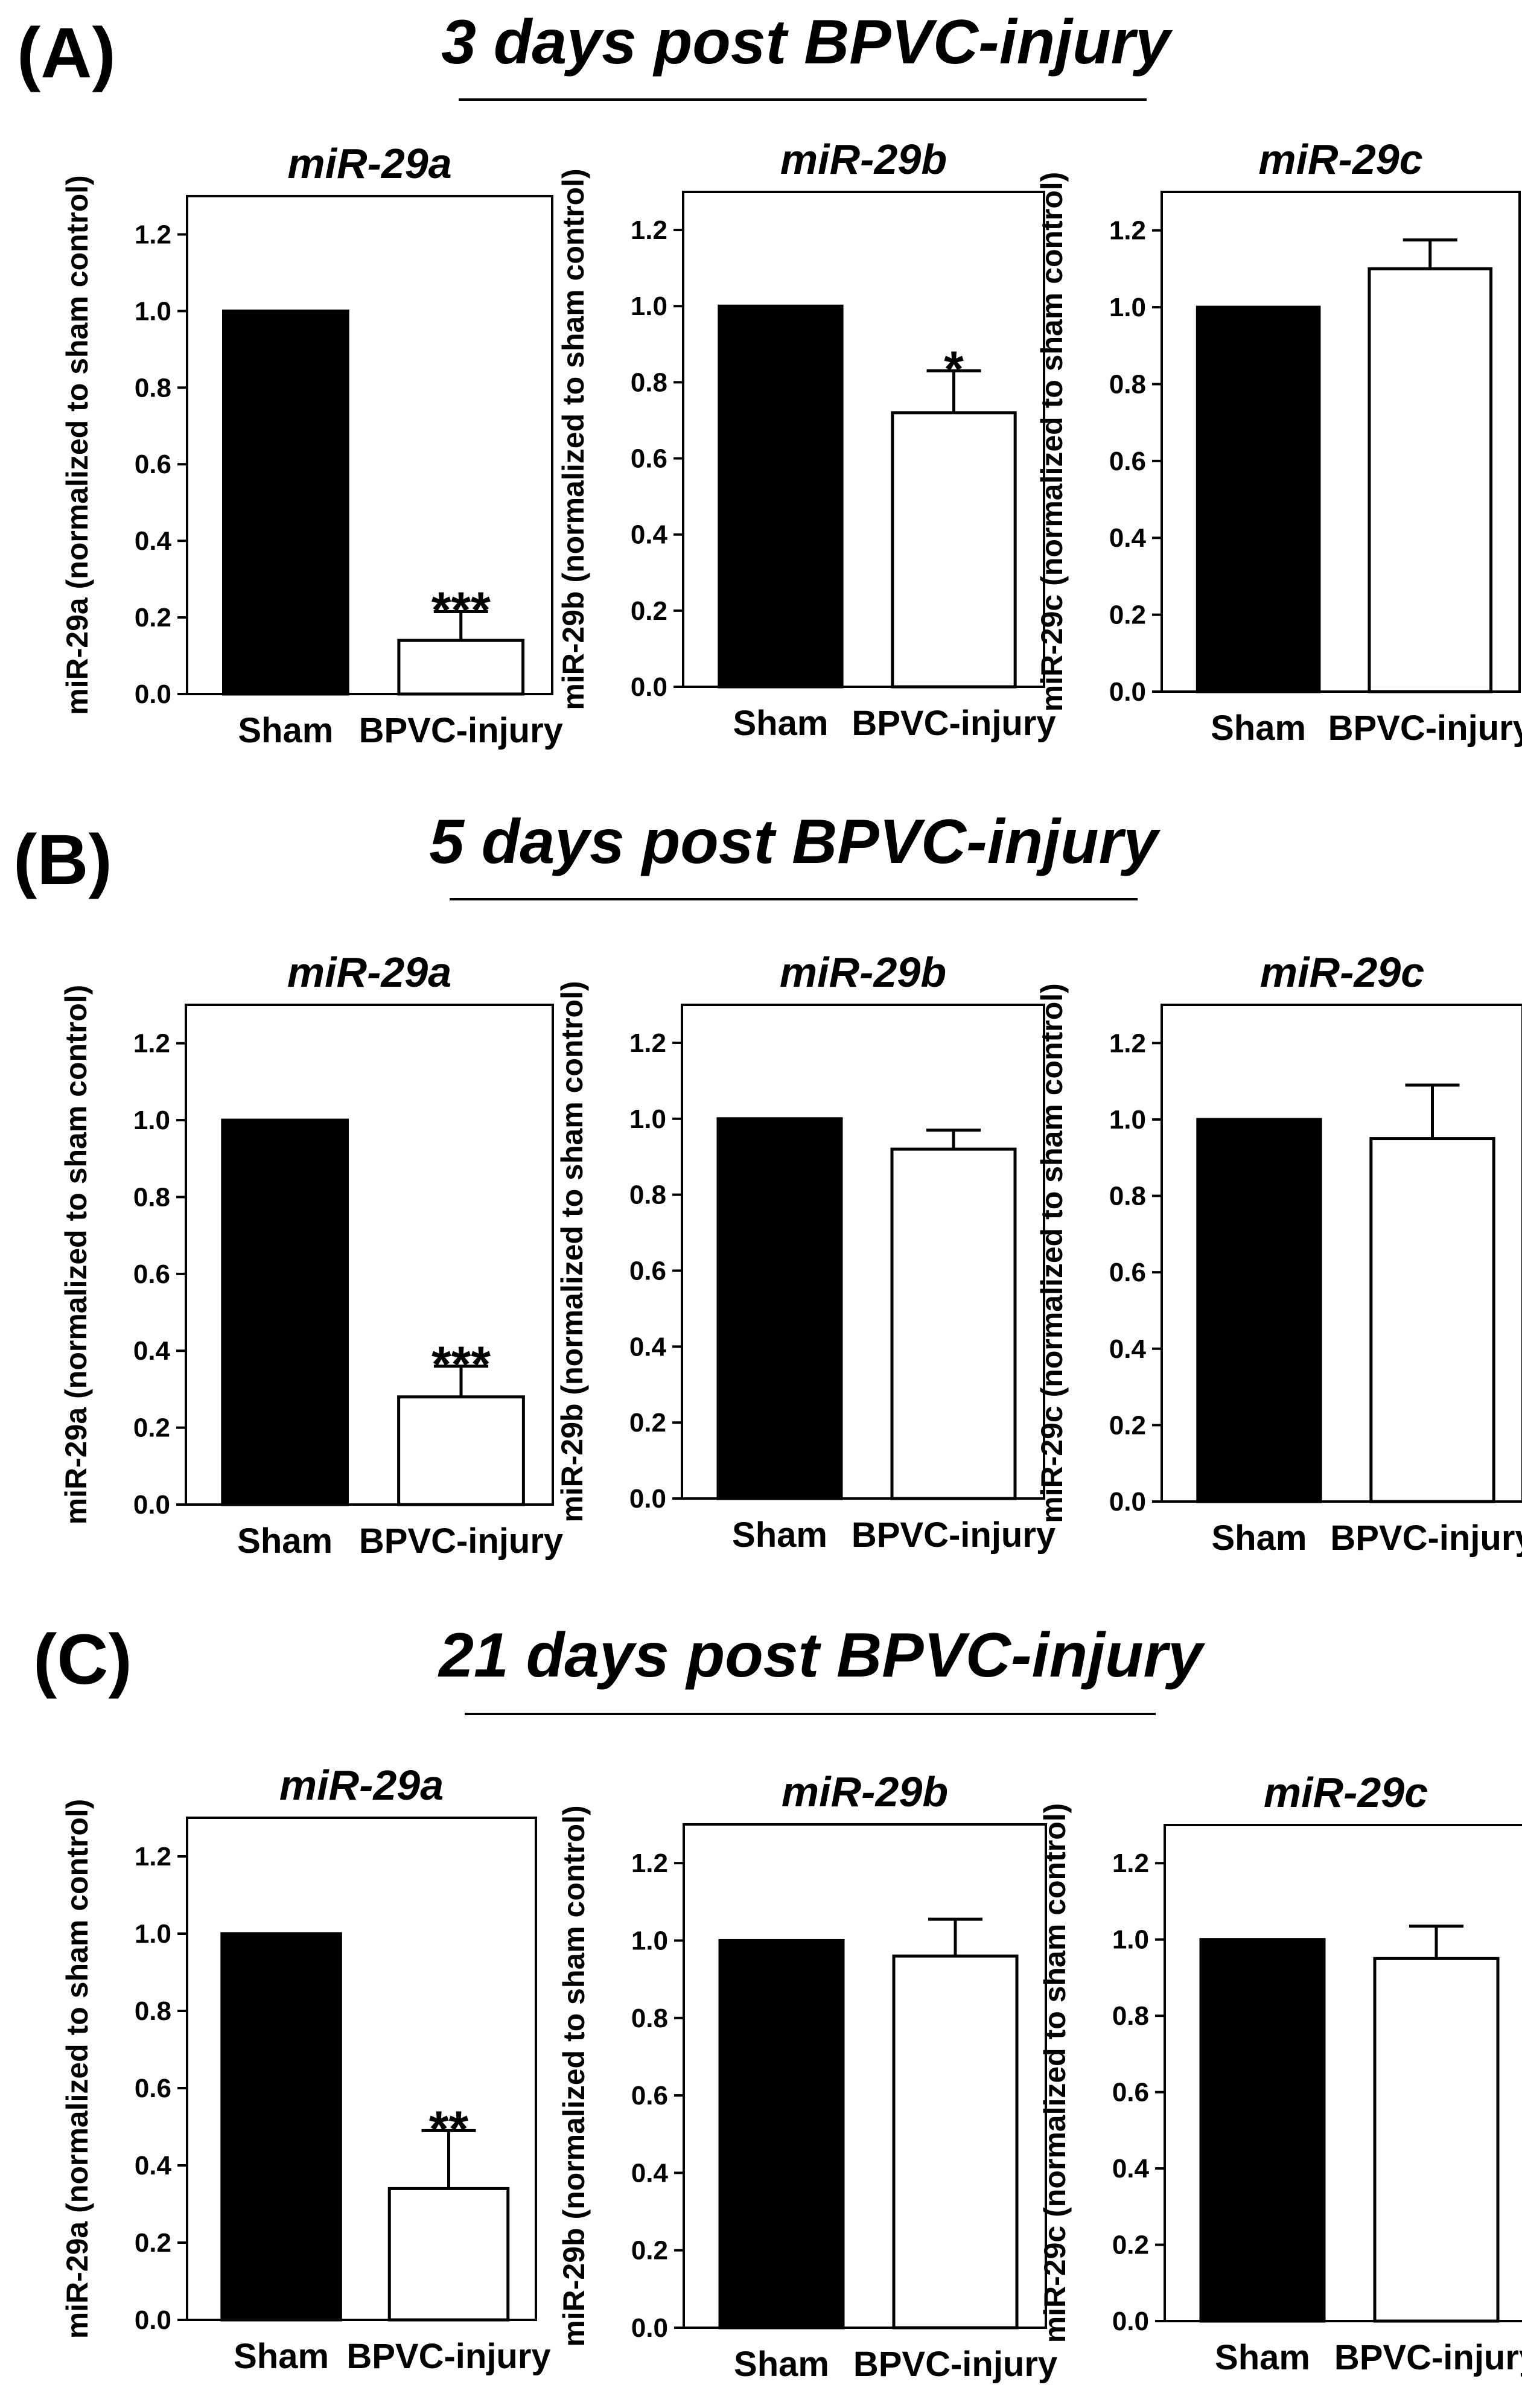 This screenshot has height=2408, width=1522. Describe the element at coordinates (807, 42) in the screenshot. I see `panel-heading: 3 days post BPVC-injury` at that location.